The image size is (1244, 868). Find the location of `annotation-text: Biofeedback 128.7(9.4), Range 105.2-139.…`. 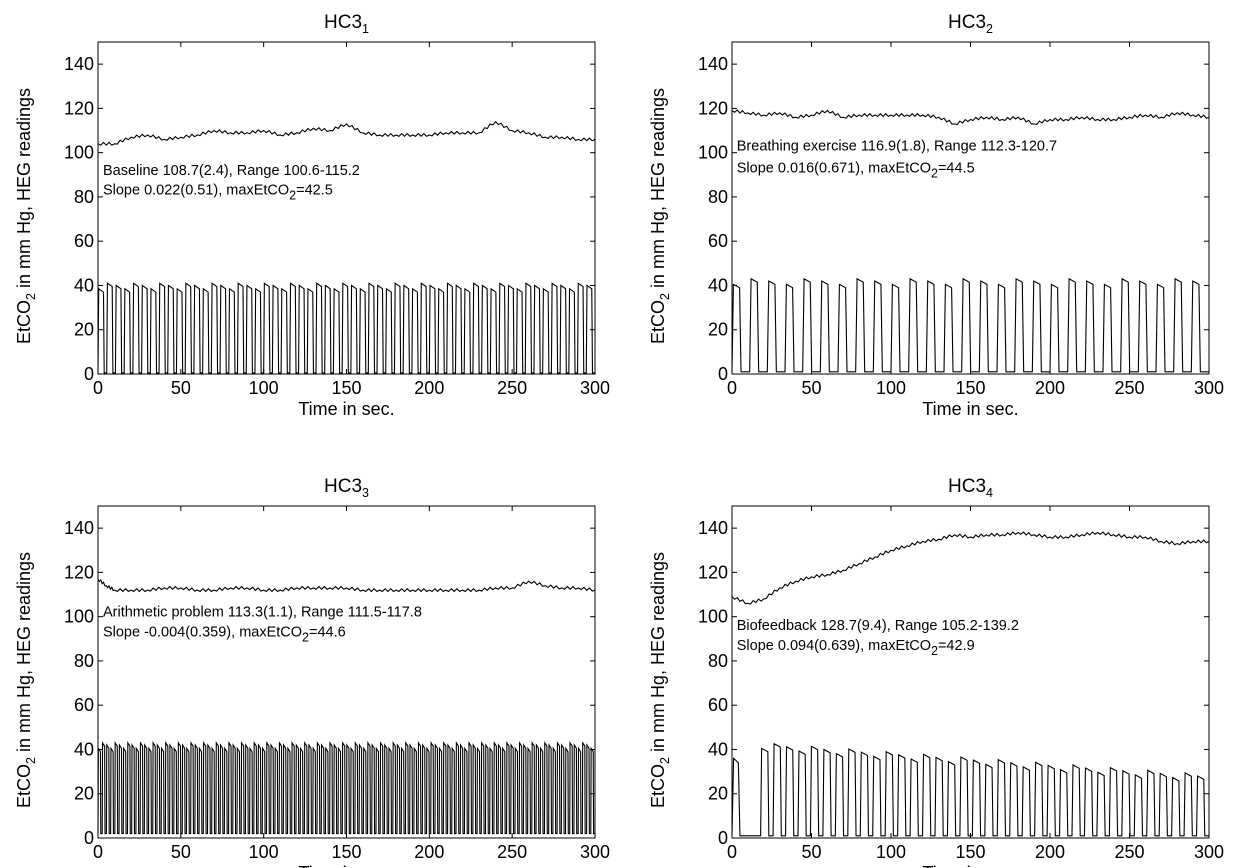

annotation-text: Biofeedback 128.7(9.4), Range 105.2-139.… is located at coordinates (878, 626).